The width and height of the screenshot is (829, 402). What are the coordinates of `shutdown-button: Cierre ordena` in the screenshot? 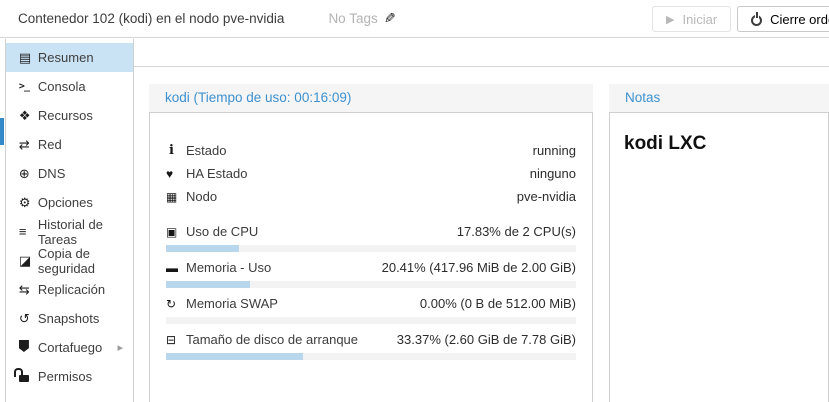 It's located at (783, 19).